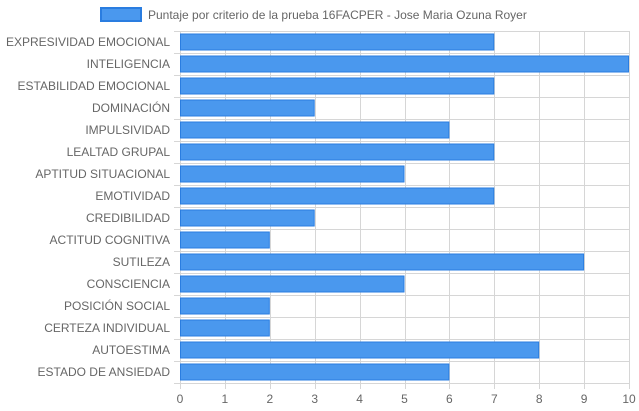  Describe the element at coordinates (128, 218) in the screenshot. I see `category-label: CREDIBILIDAD` at that location.